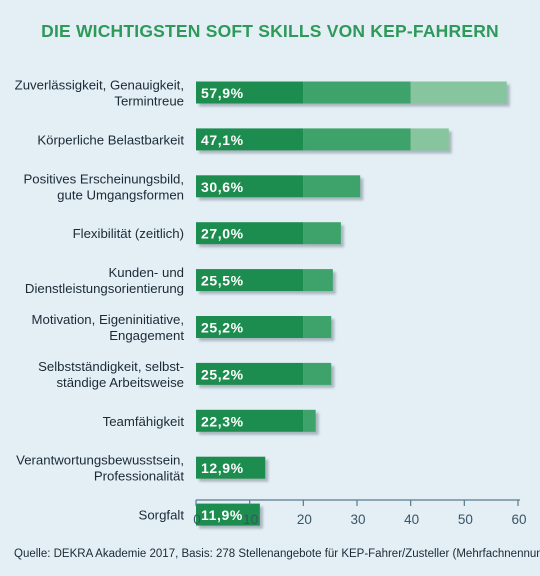 The height and width of the screenshot is (576, 540). I want to click on value-label: 12,9%, so click(222, 468).